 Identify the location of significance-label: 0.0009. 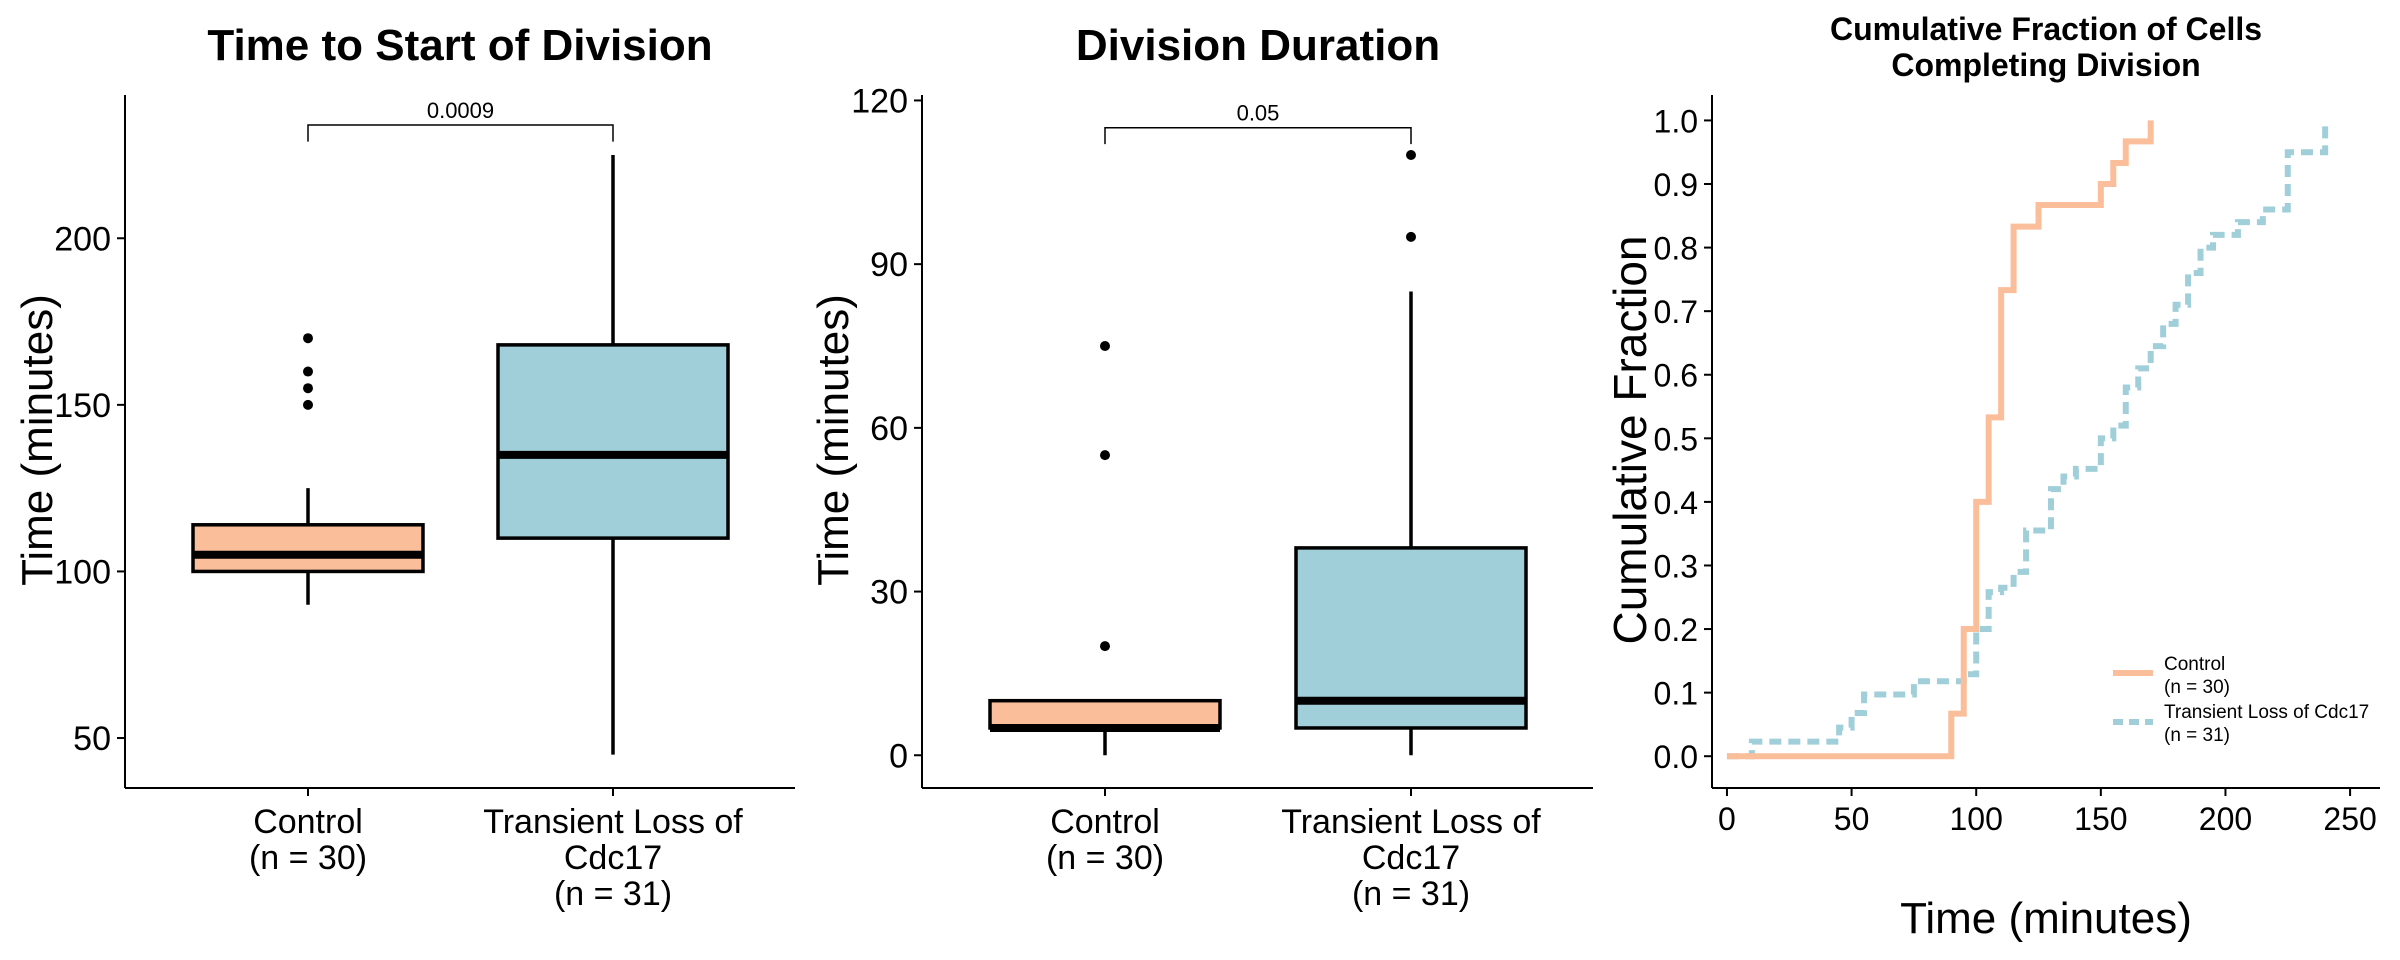
(460, 110).